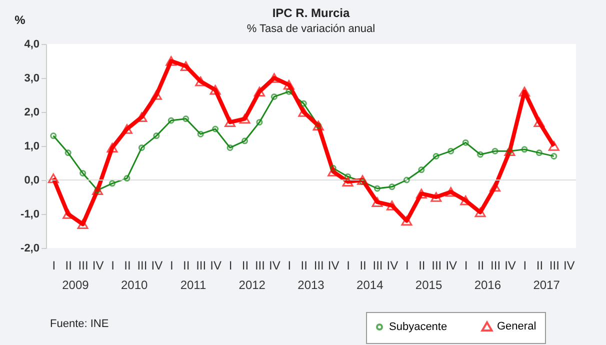 The image size is (606, 345). What do you see at coordinates (428, 285) in the screenshot?
I see `text: 2015` at bounding box center [428, 285].